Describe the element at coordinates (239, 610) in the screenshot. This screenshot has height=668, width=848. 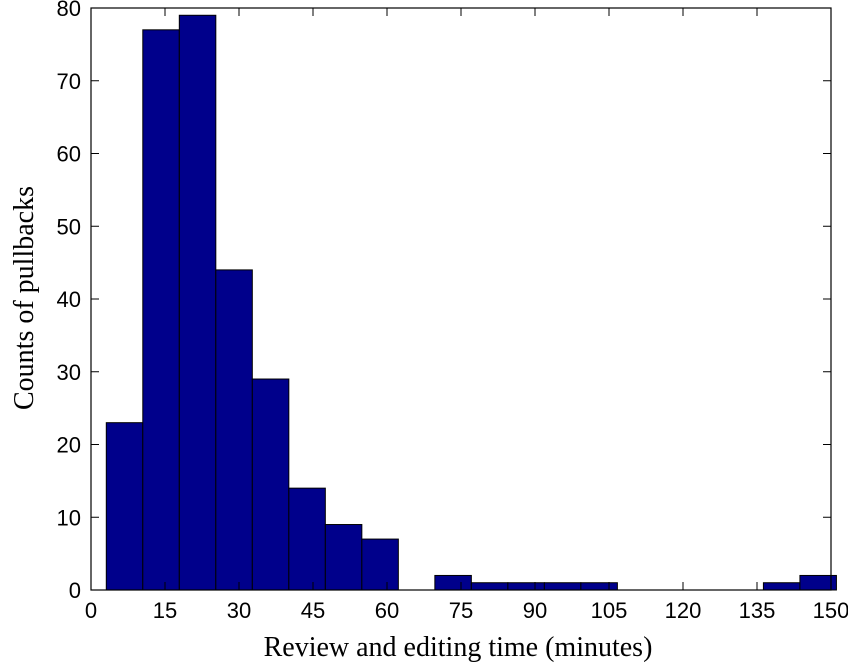
I see `x-tick-label-2: 30` at that location.